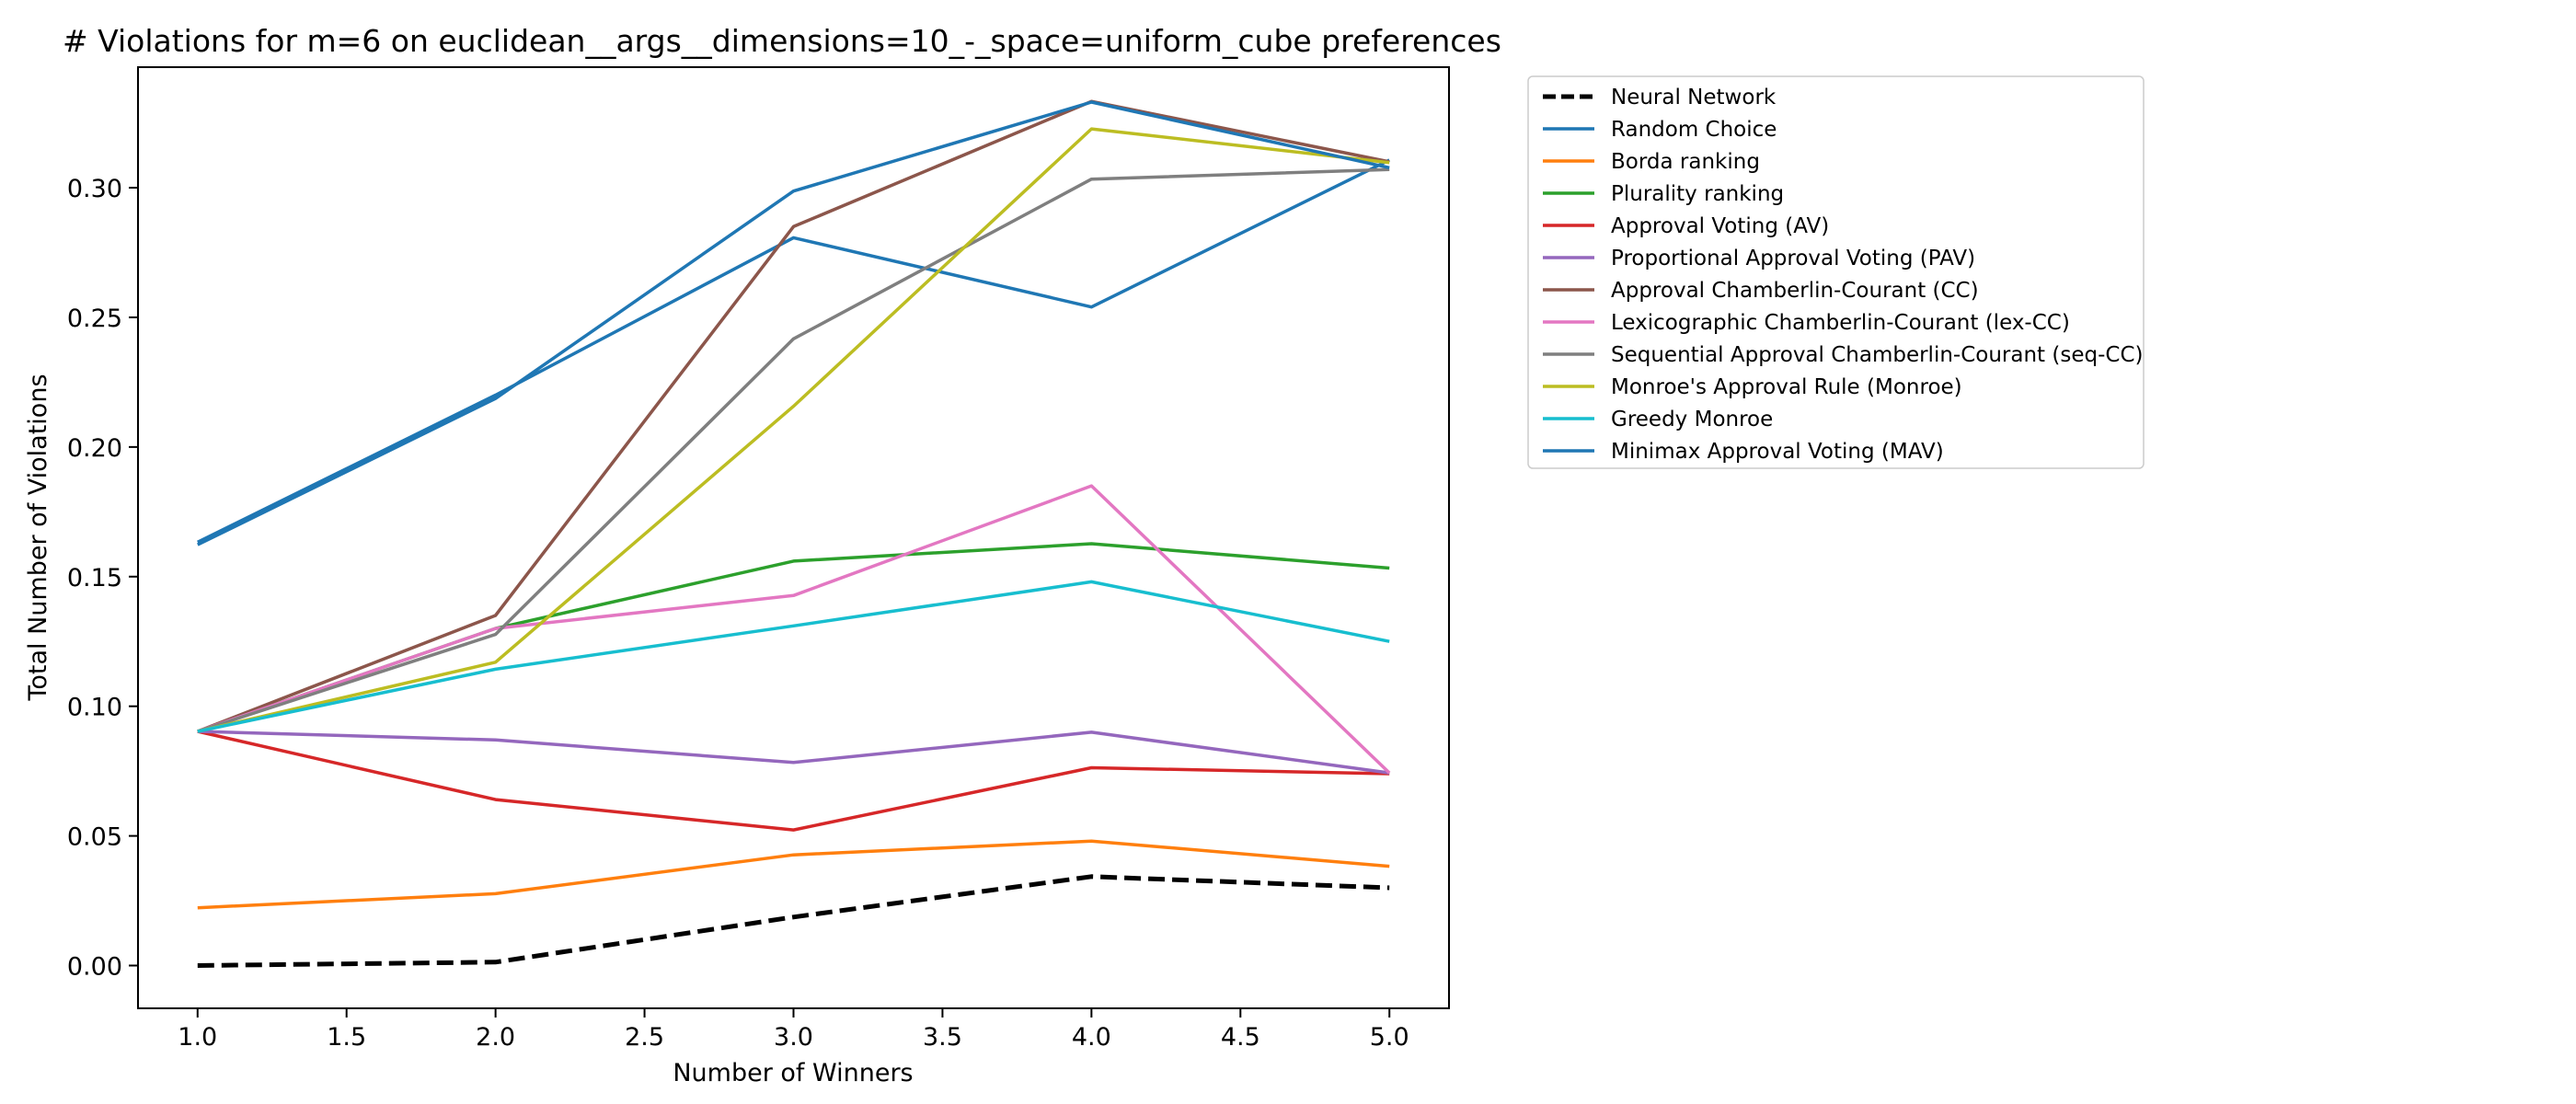  I want to click on series-line-lexicographic-chamberlin-courant-lex-cc, so click(794, 629).